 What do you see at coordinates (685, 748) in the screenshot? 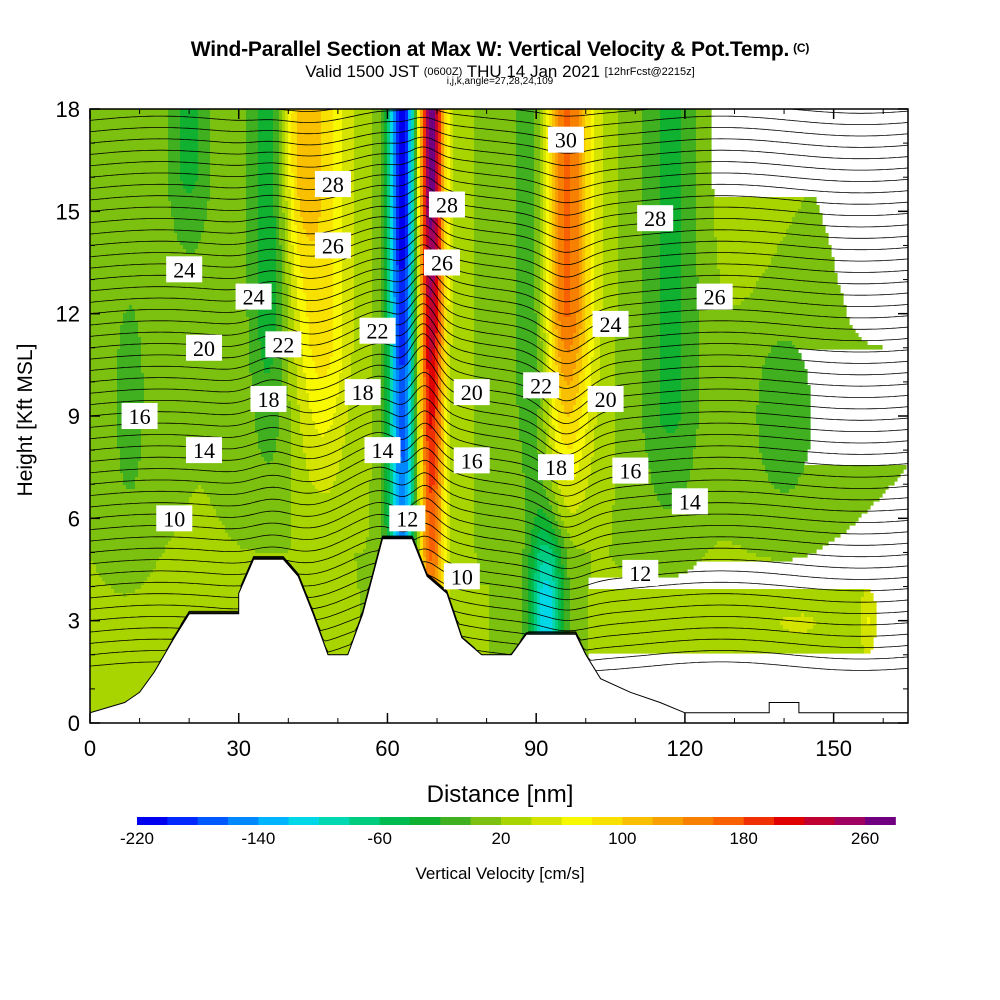
I see `x-tick-label: 120` at bounding box center [685, 748].